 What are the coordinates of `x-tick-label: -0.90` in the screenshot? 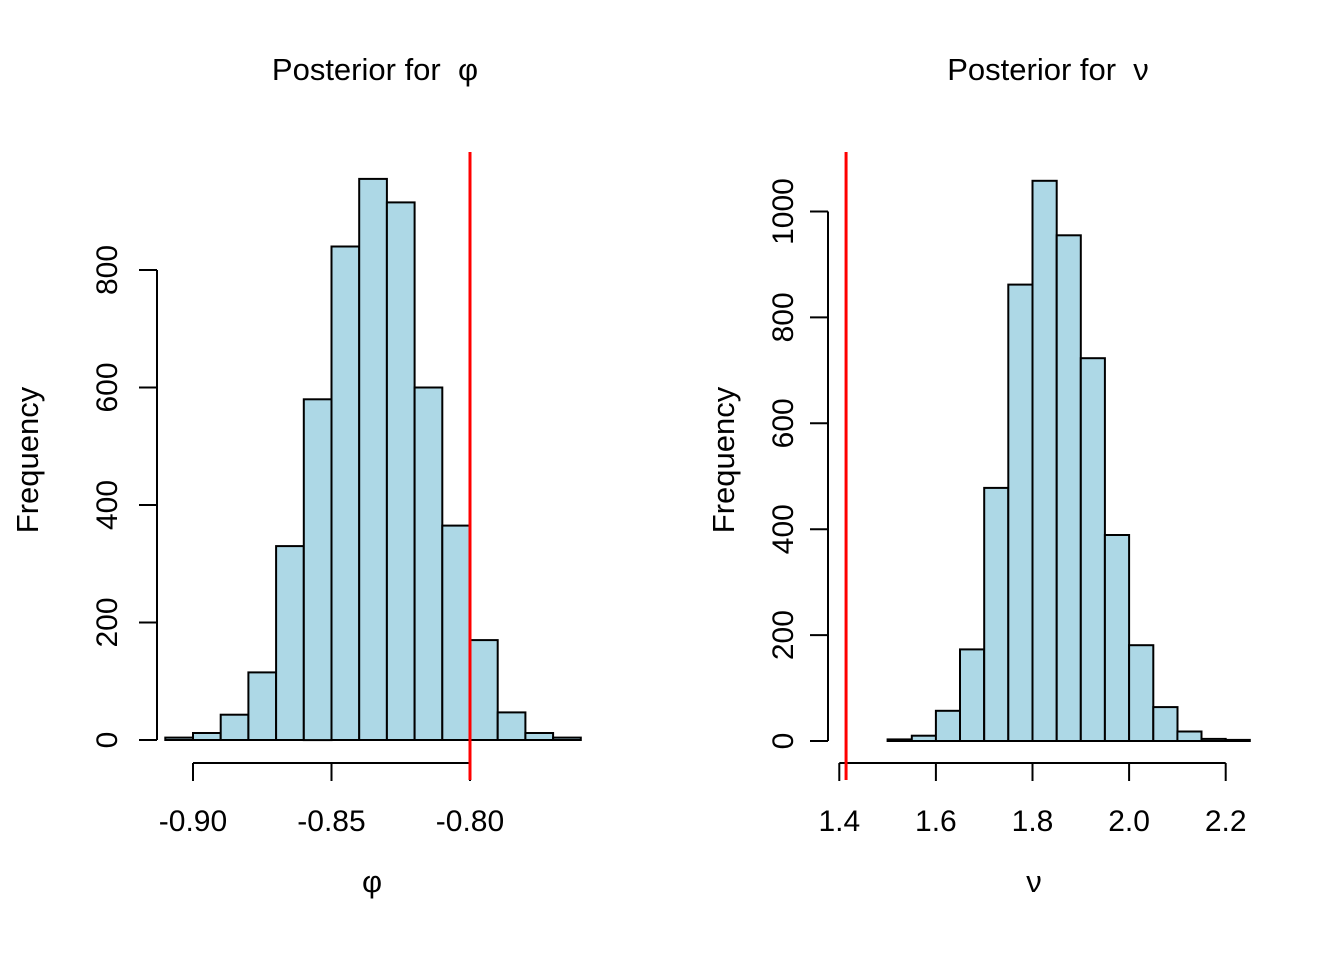 It's located at (193, 821).